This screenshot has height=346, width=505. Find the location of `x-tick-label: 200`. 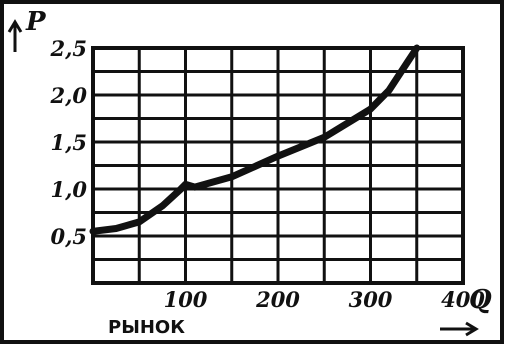

x-tick-label: 200 is located at coordinates (277, 299).